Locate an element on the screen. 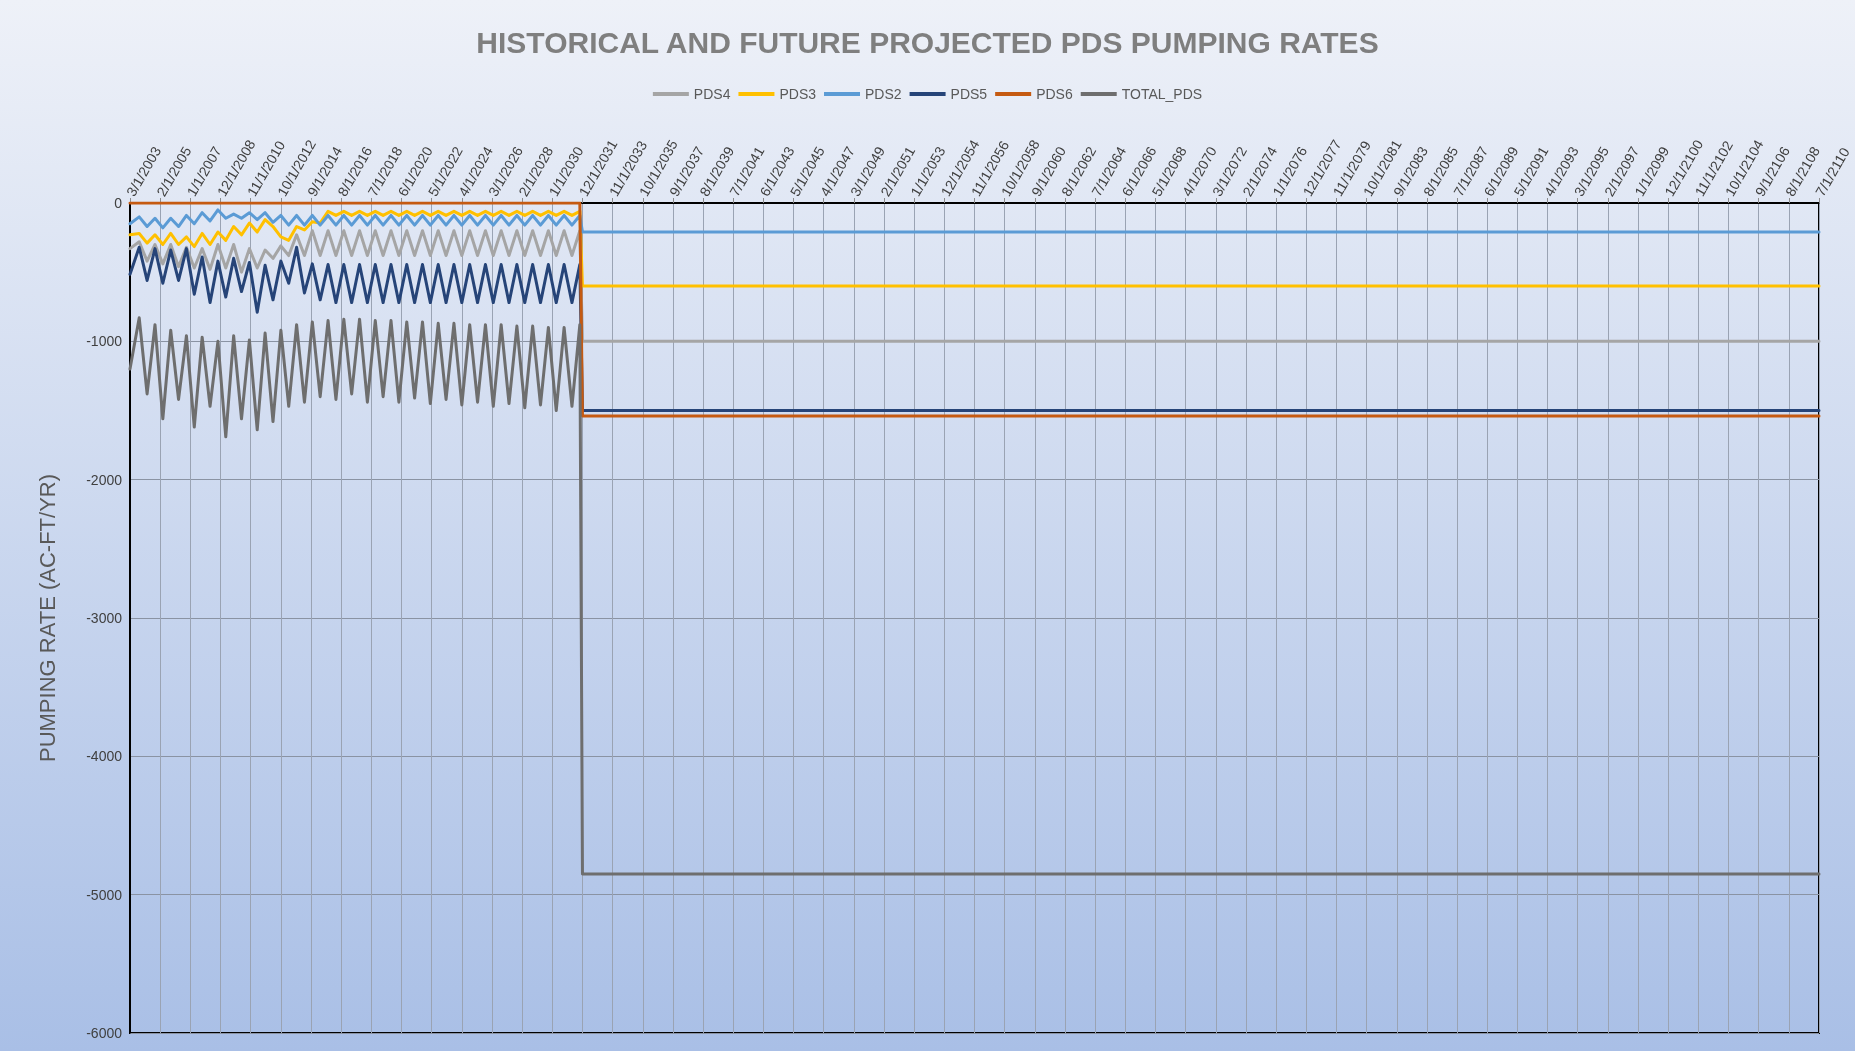  y-tick-label: 0 is located at coordinates (118, 203).